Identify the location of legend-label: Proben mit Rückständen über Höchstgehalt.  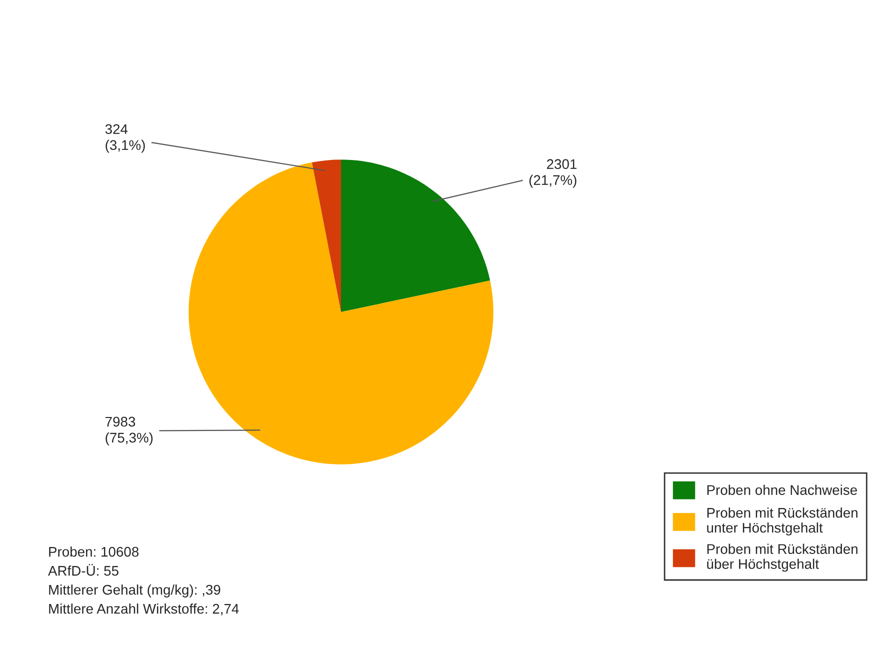
(782, 558).